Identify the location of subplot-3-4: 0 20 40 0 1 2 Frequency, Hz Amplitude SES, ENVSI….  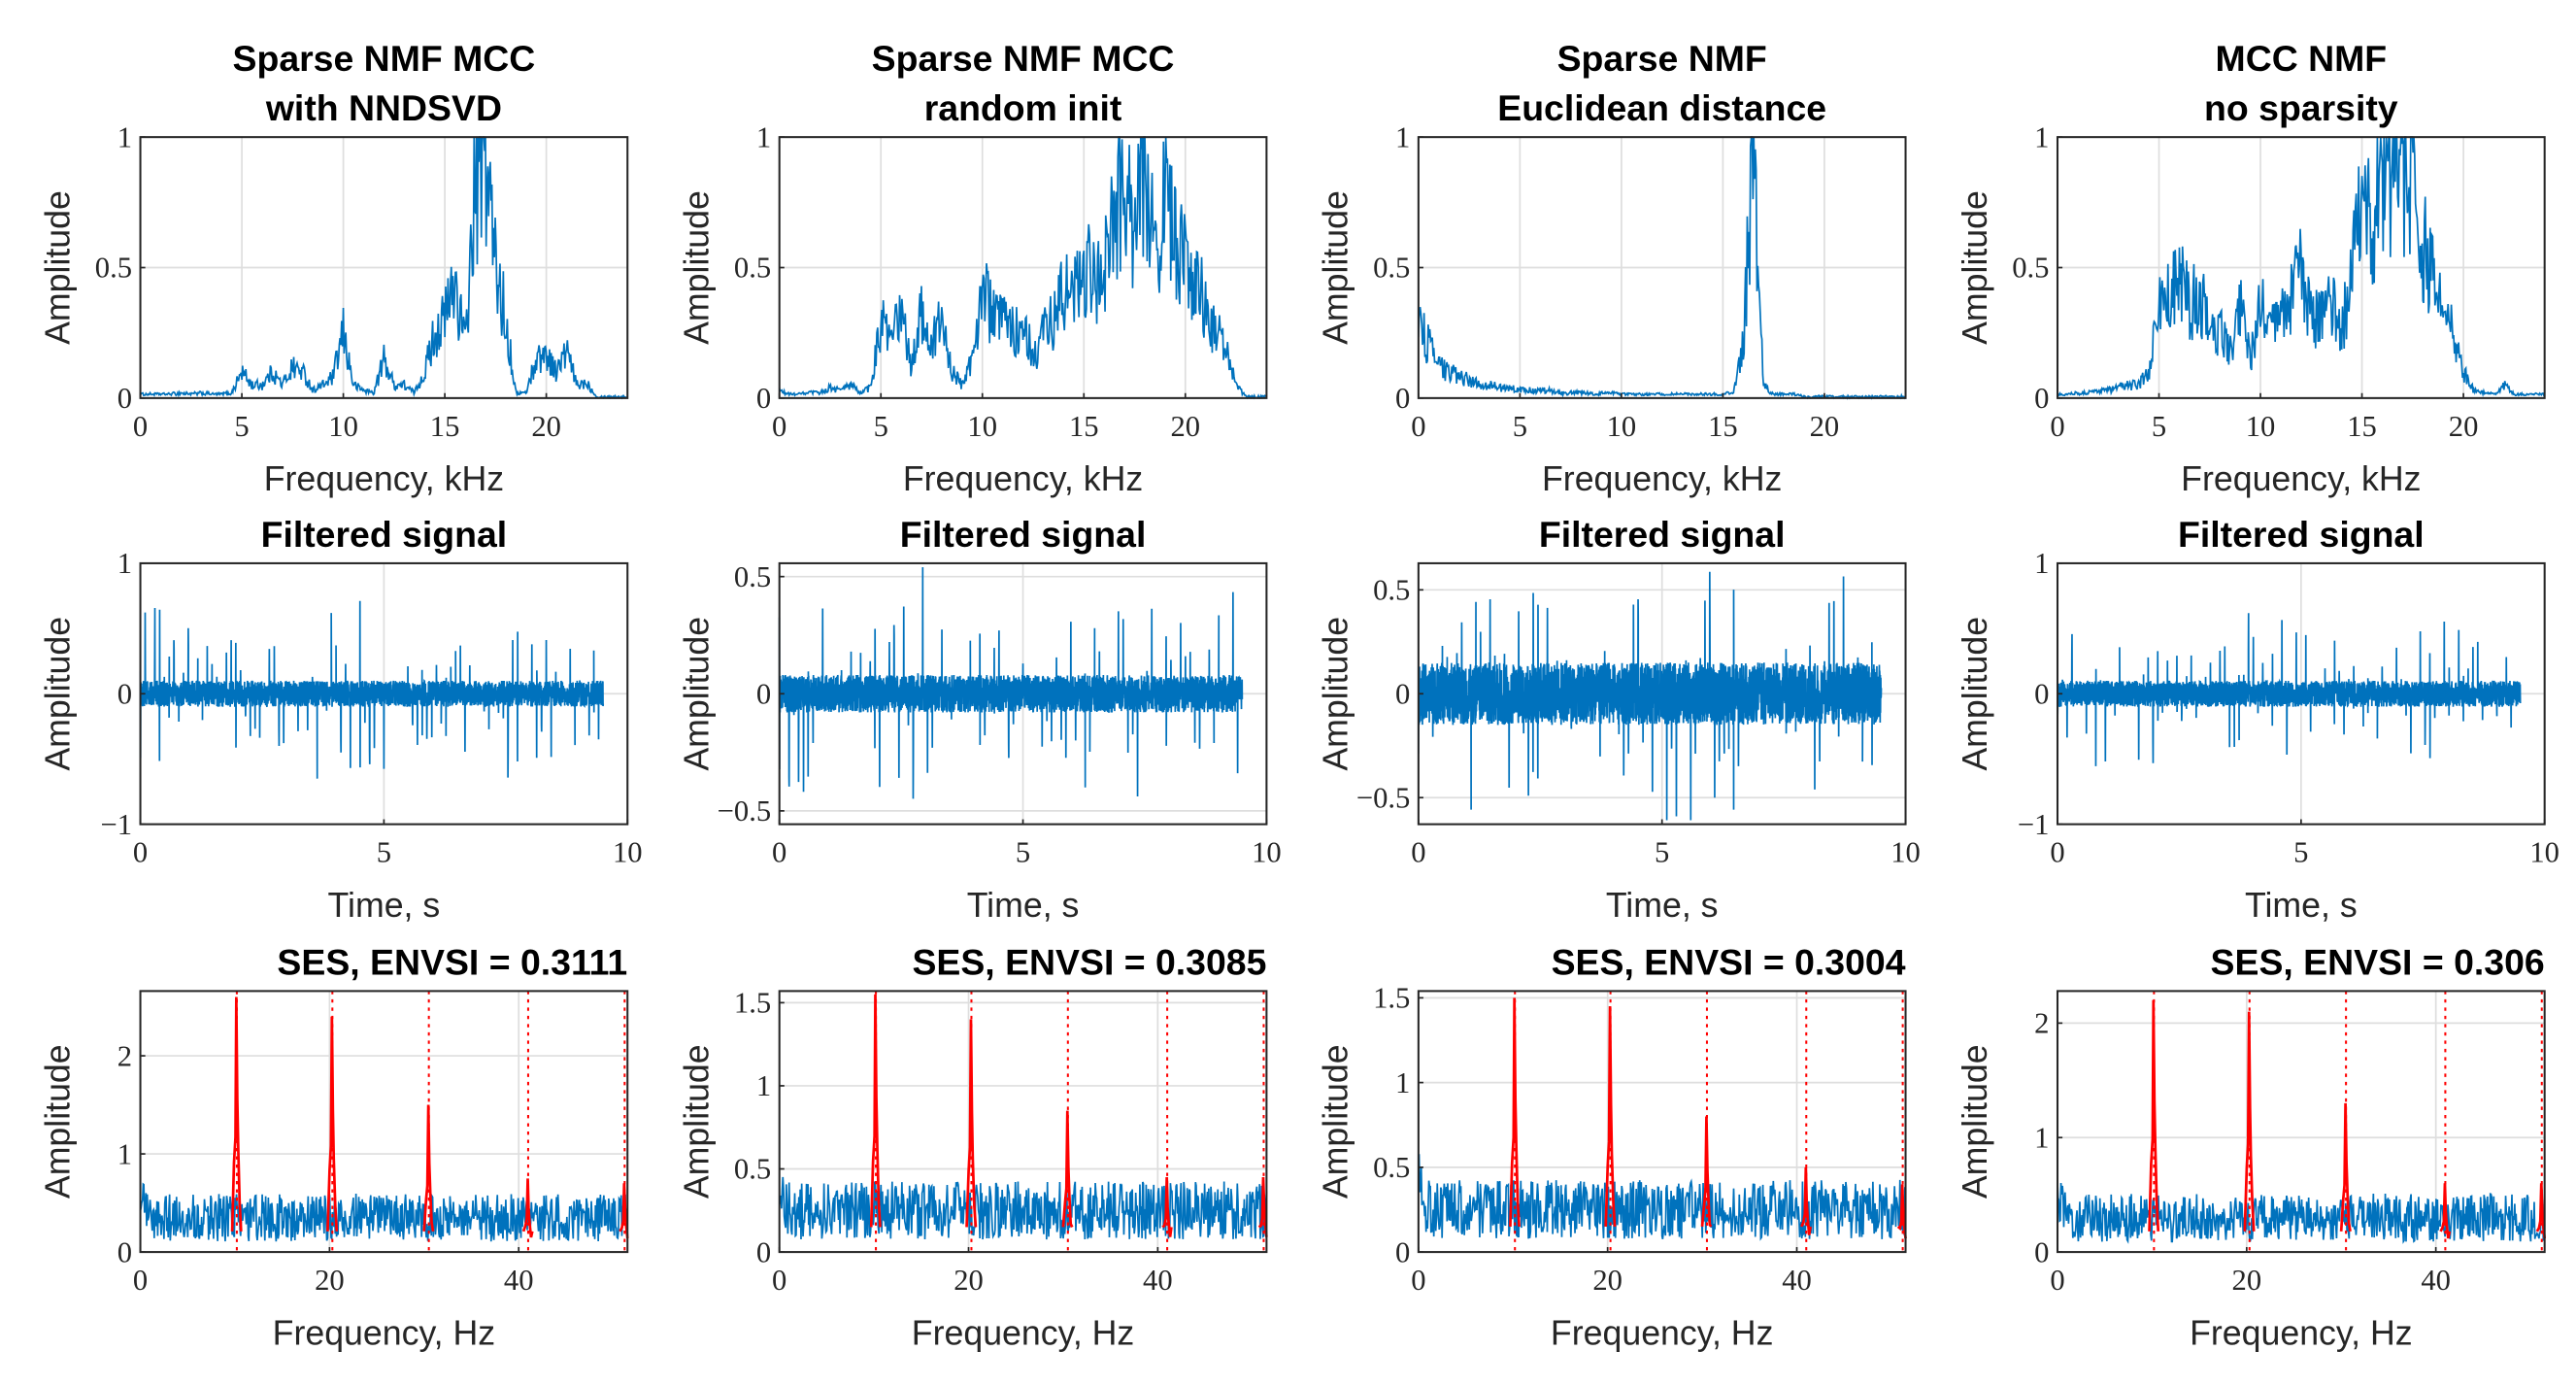
(2251, 1146).